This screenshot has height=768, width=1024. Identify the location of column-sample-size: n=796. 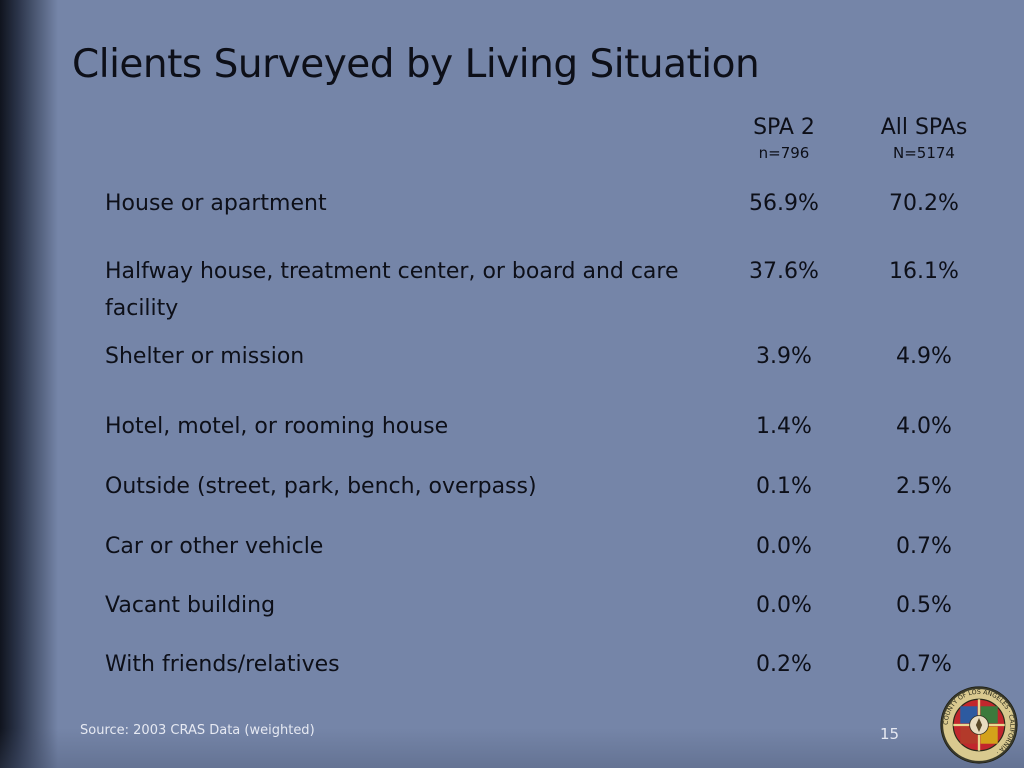
(784, 153).